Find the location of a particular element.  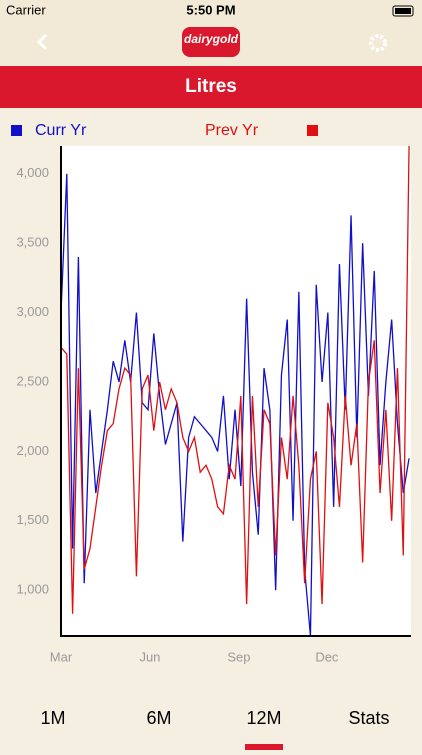

y-tick-label: 1,500 is located at coordinates (32, 519).